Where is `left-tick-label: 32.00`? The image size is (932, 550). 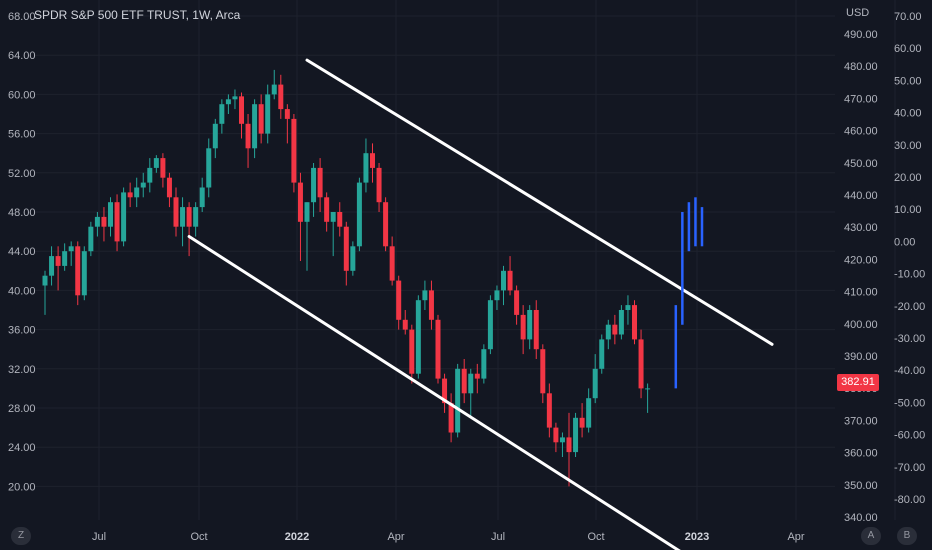
left-tick-label: 32.00 is located at coordinates (22, 370).